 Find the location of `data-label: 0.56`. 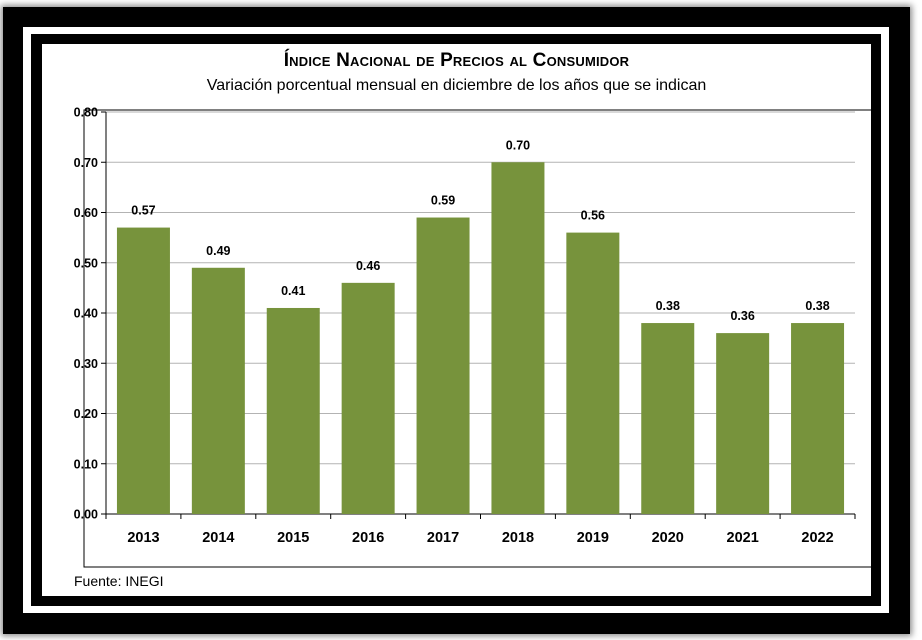

data-label: 0.56 is located at coordinates (593, 216).